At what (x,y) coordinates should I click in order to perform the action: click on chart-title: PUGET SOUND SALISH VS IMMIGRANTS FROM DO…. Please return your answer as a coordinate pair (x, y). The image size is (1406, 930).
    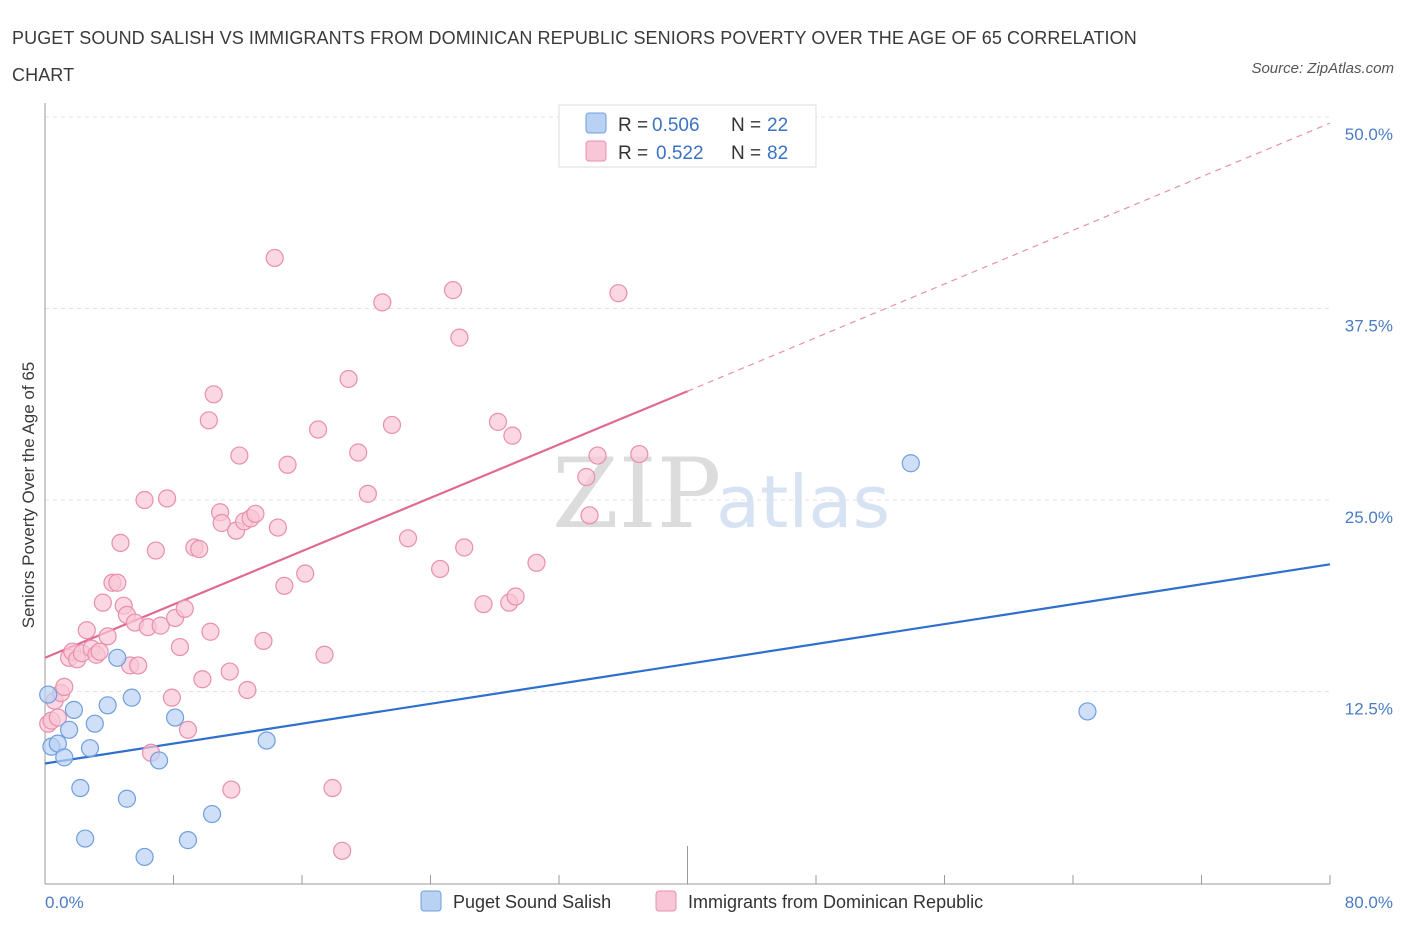
    Looking at the image, I should click on (574, 56).